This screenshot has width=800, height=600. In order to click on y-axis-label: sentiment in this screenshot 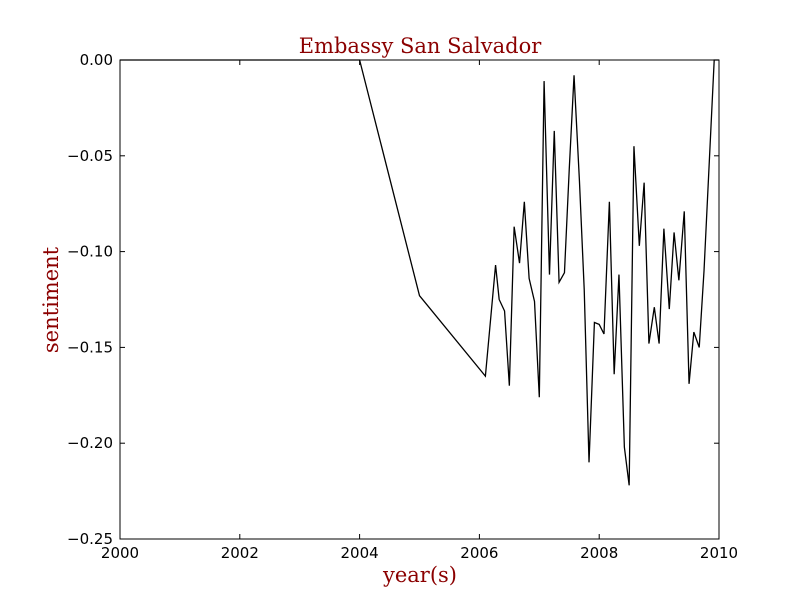, I will do `click(51, 299)`.